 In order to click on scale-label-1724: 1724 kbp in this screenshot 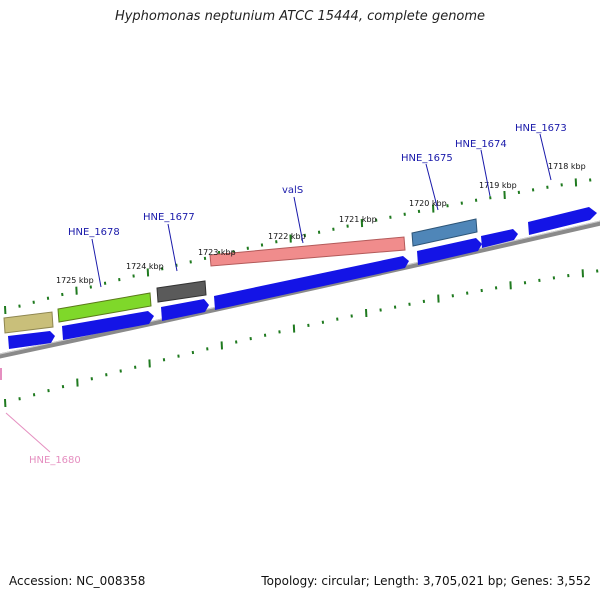, I will do `click(145, 266)`.